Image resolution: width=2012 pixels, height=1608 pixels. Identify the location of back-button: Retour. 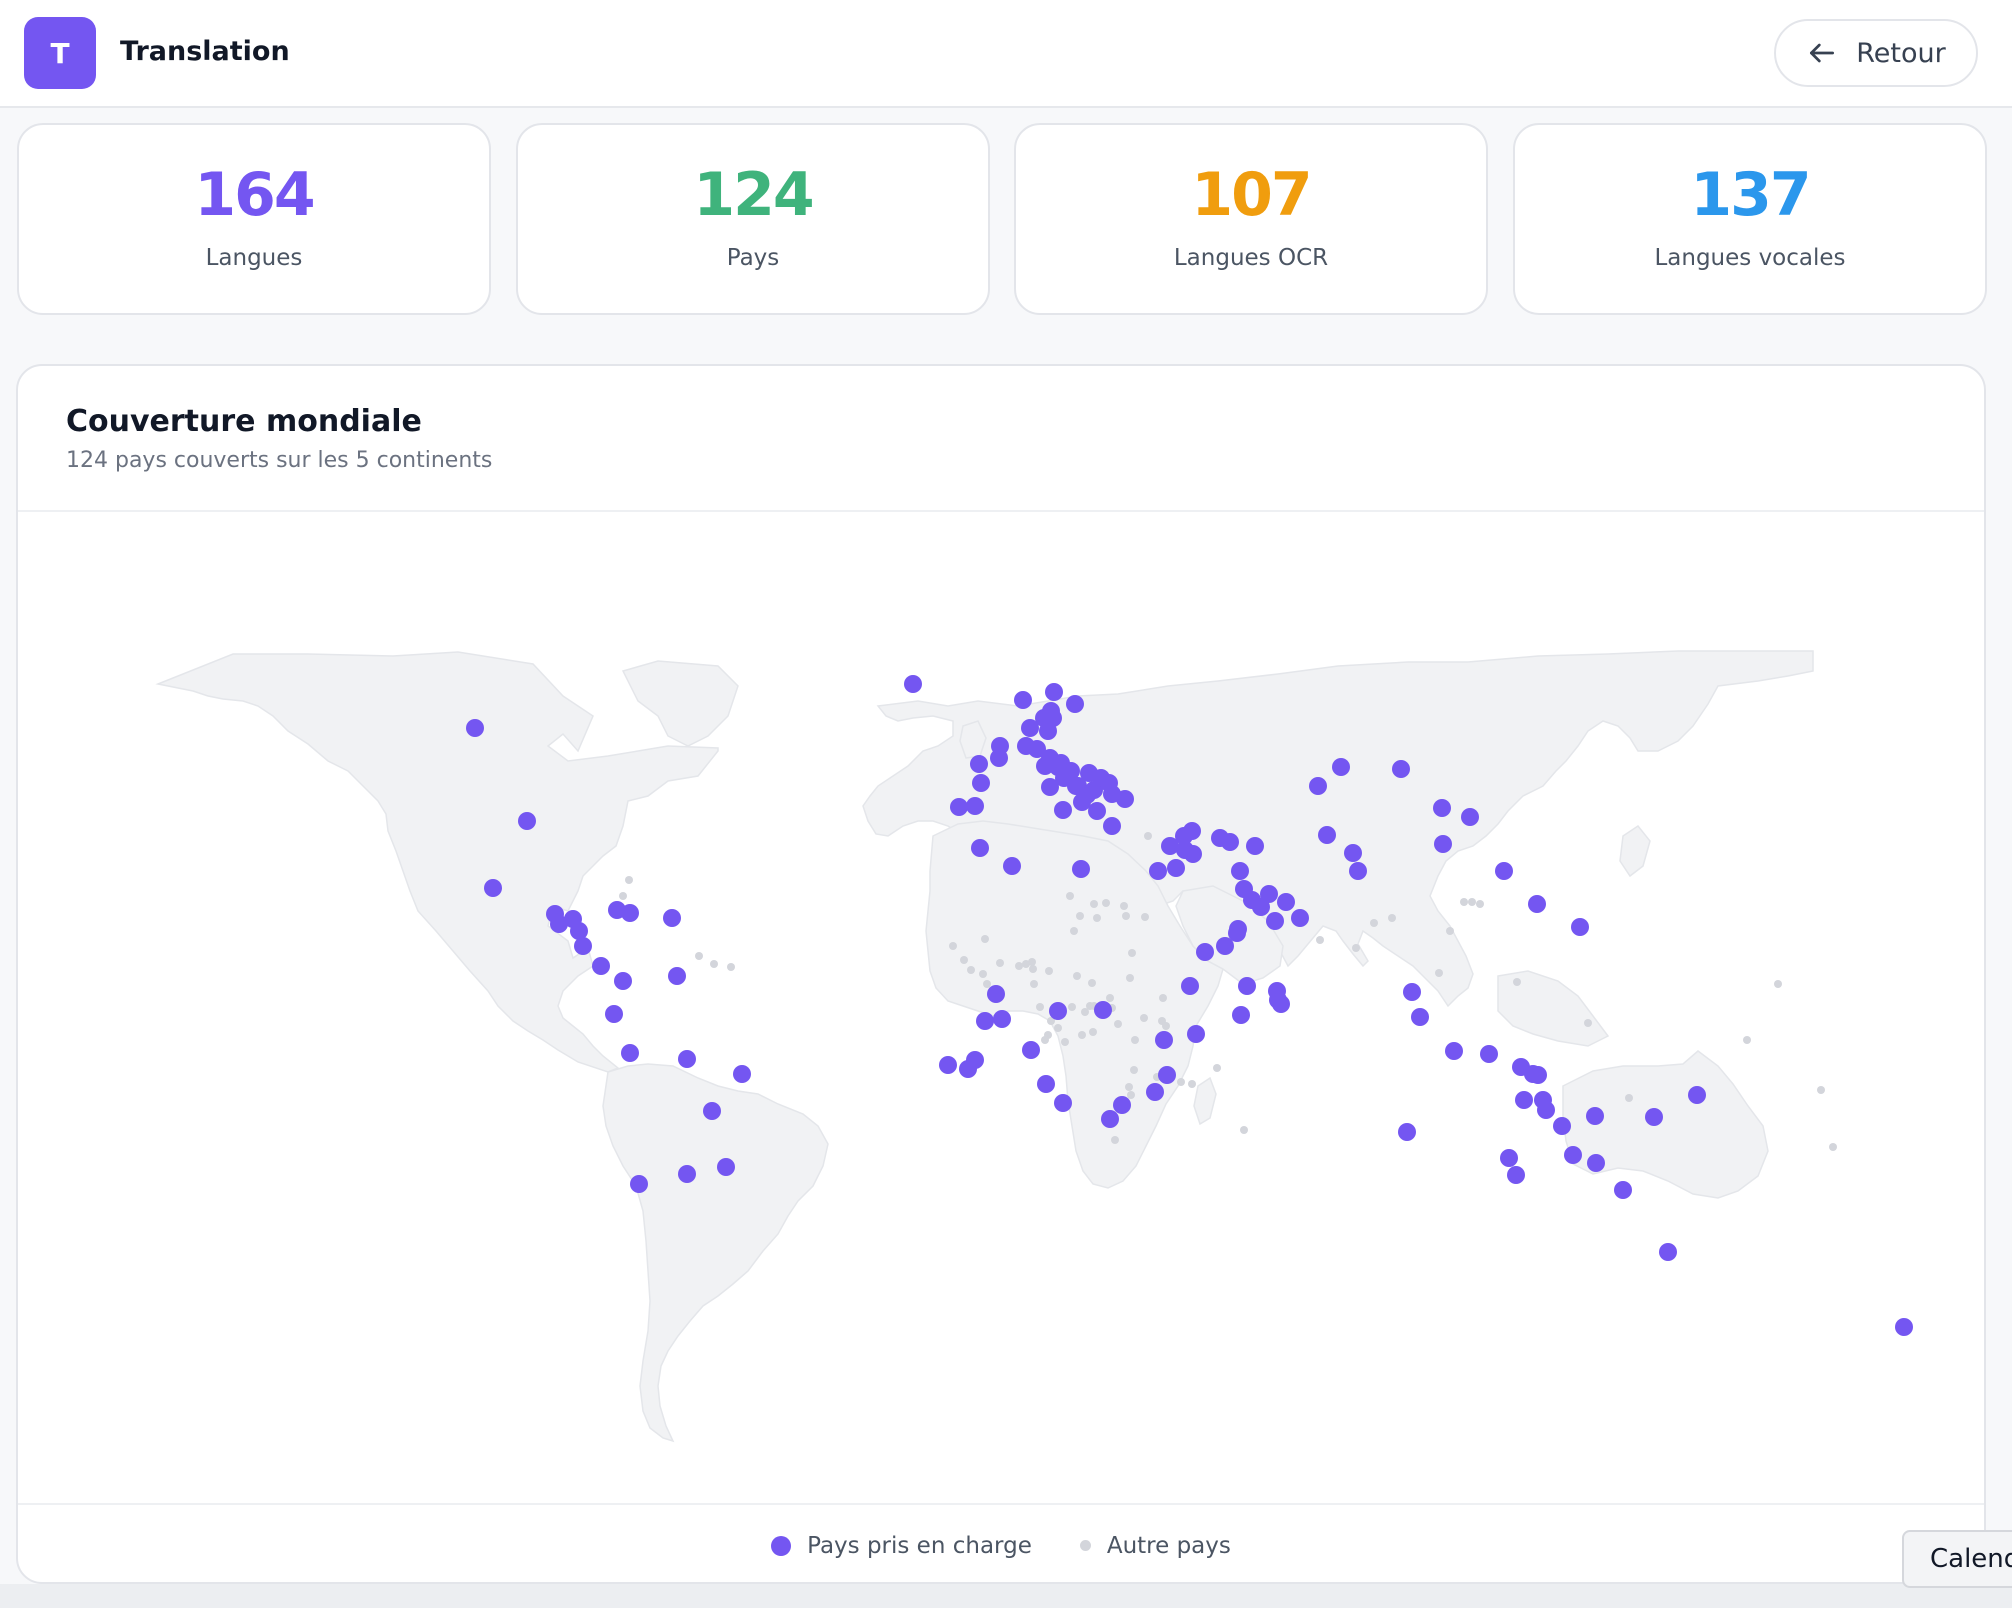
(1876, 53).